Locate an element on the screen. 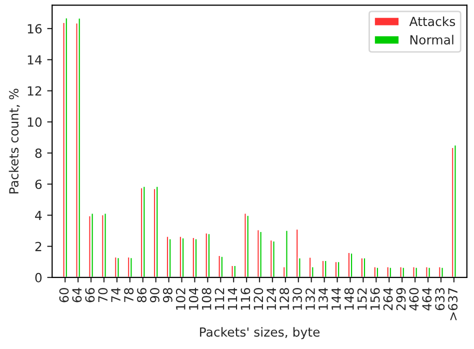 The image size is (474, 349). x-tick-label: 64 is located at coordinates (77, 295).